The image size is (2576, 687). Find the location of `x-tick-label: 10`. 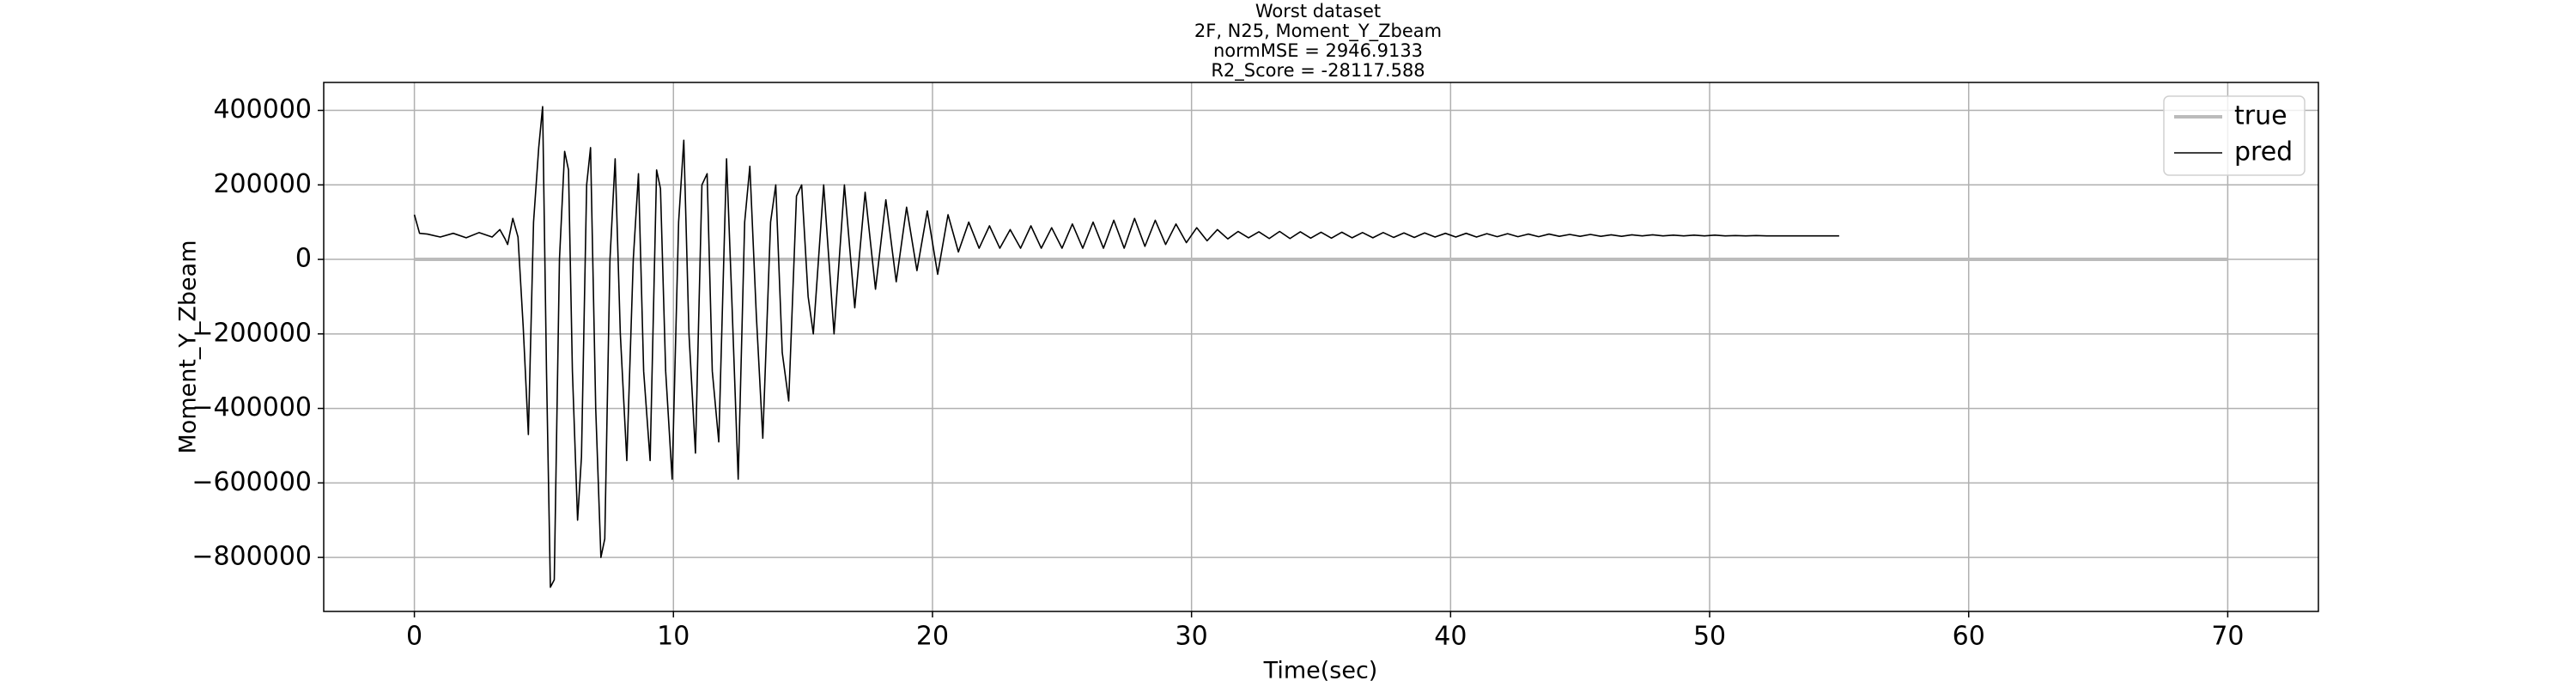

x-tick-label: 10 is located at coordinates (673, 637).